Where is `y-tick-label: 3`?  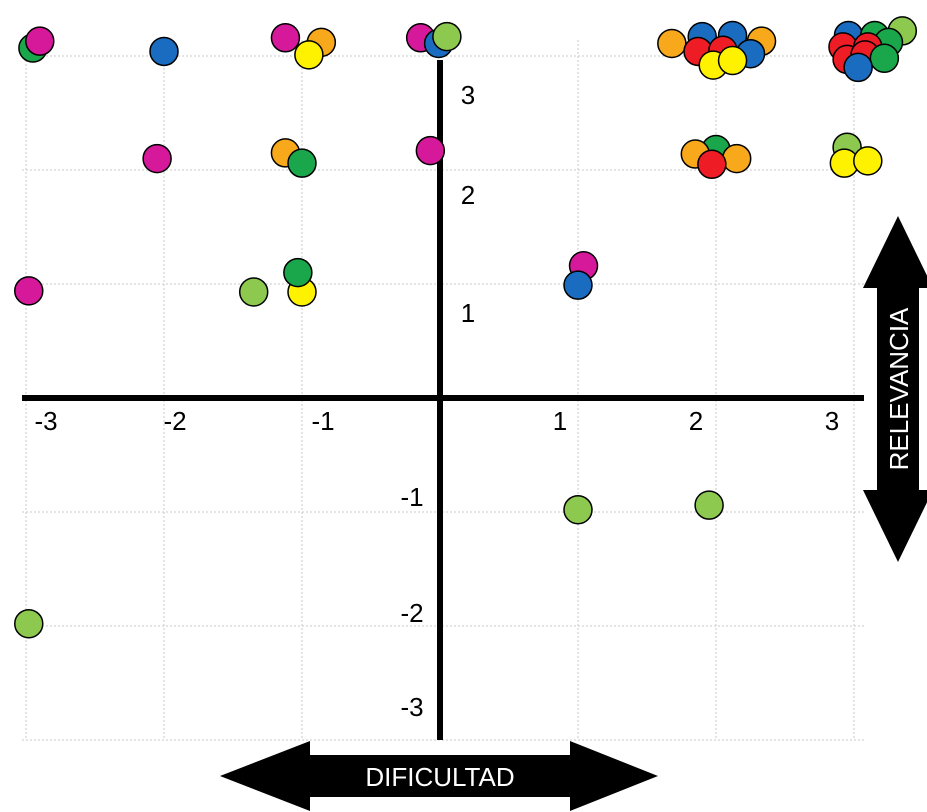
y-tick-label: 3 is located at coordinates (468, 95).